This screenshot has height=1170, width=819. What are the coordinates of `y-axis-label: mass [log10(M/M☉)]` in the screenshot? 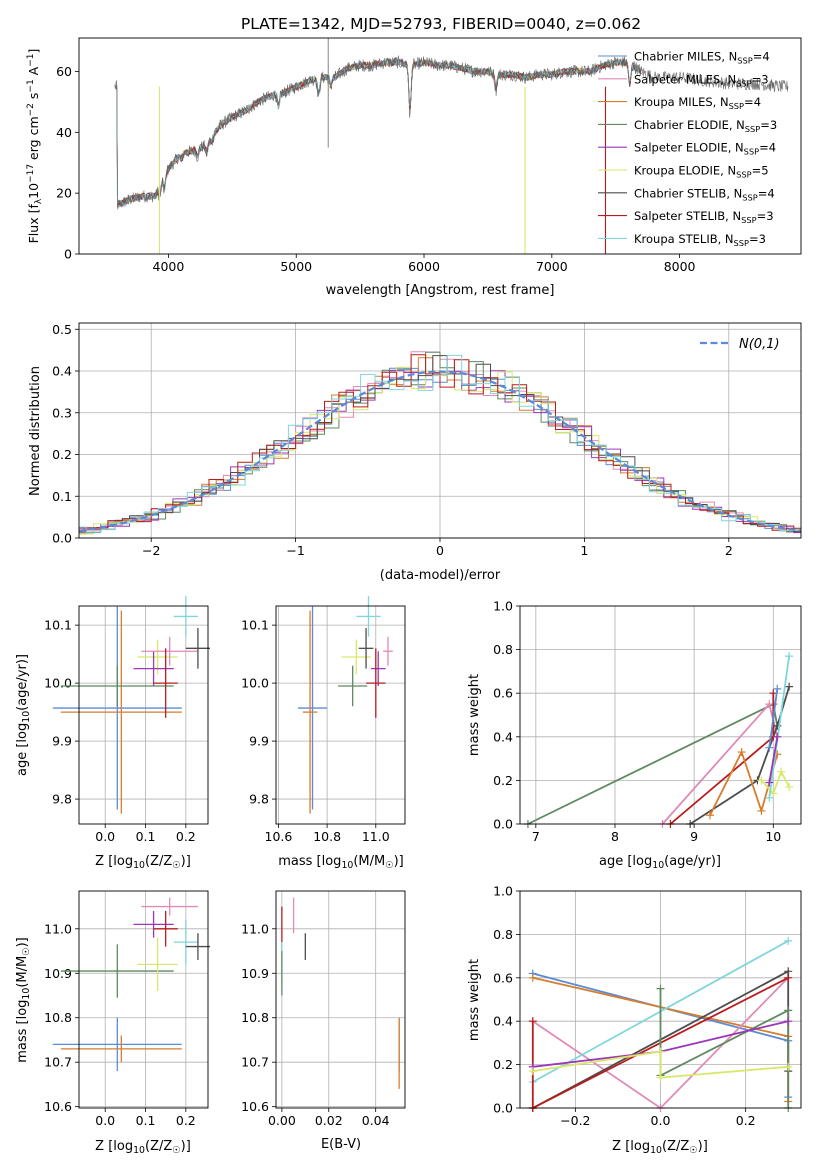 It's located at (23, 1000).